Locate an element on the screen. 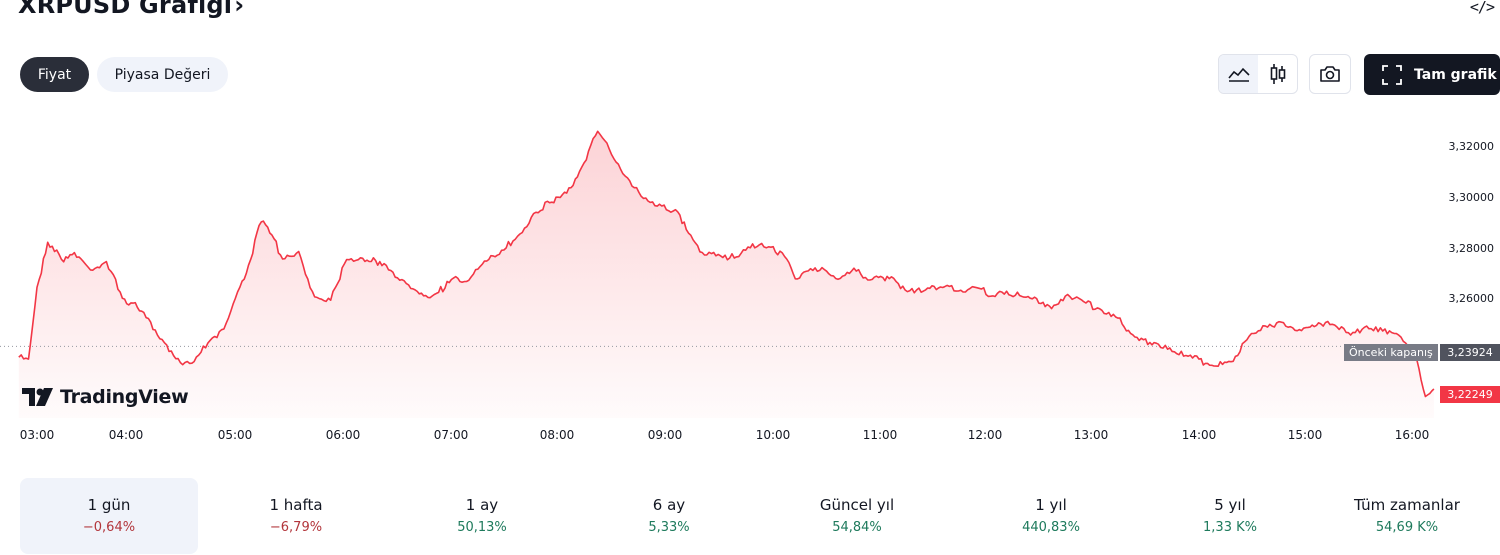 This screenshot has width=1500, height=555. period-1-day: 1 gün −0,64% is located at coordinates (109, 516).